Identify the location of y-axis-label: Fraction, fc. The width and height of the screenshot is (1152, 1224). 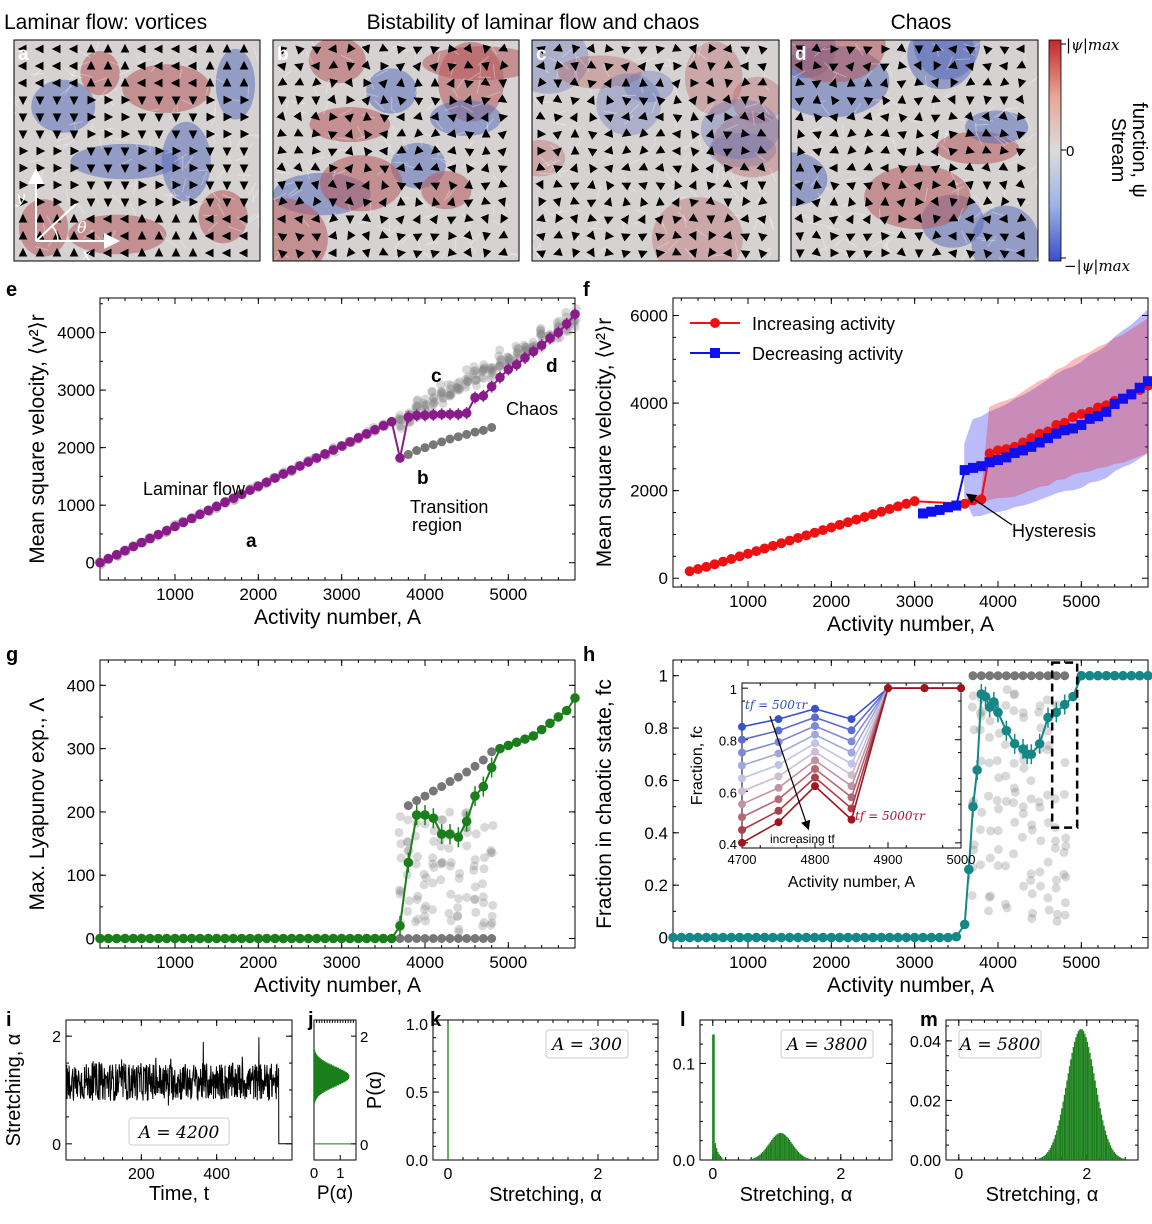
(697, 765).